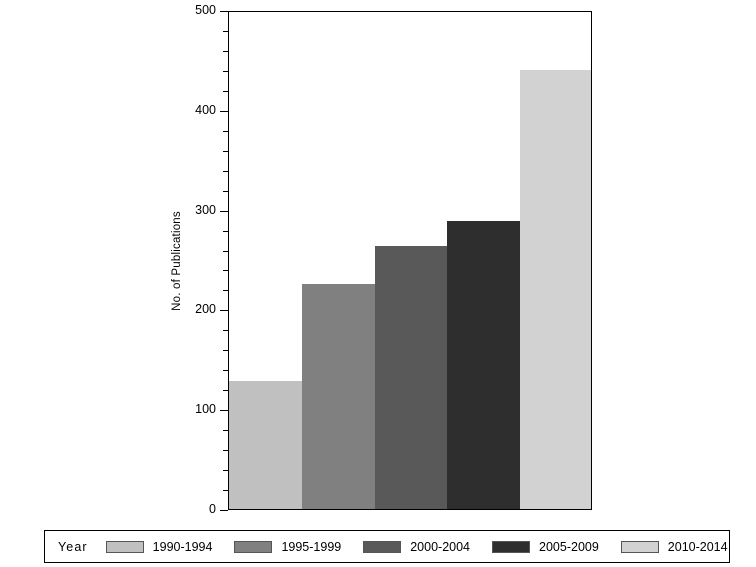  I want to click on legend-label-1990-1994: 1990-1994, so click(182, 546).